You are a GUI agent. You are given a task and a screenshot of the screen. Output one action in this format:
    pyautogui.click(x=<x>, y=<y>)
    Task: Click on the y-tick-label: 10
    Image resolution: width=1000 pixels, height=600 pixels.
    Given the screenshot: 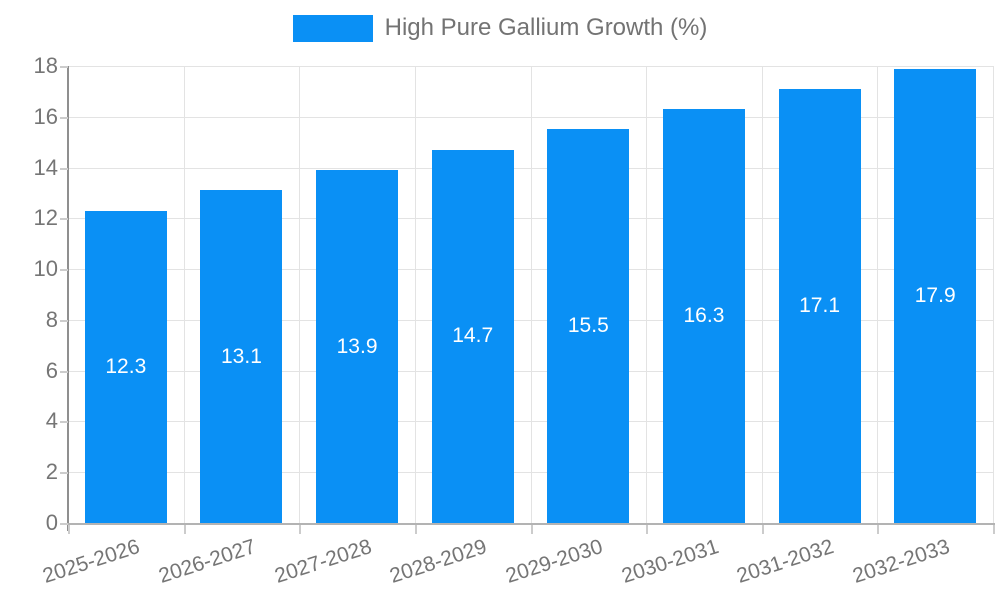 What is the action you would take?
    pyautogui.click(x=45, y=269)
    